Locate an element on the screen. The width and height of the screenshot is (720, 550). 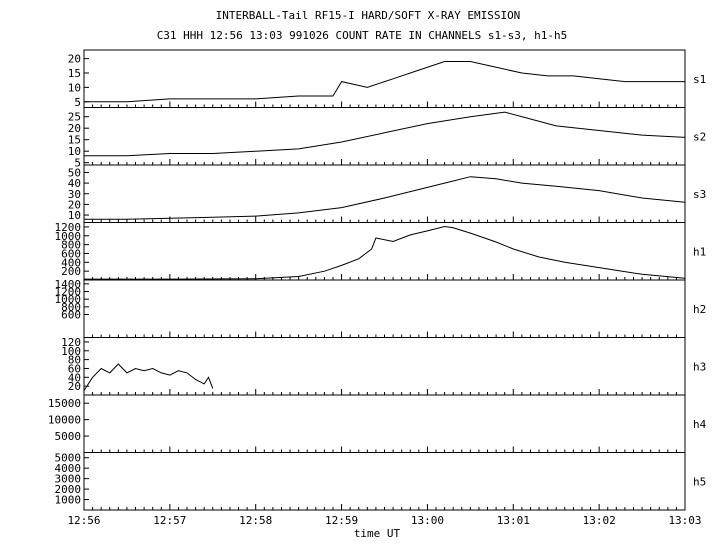
ytick-label-s1-3: 20 is located at coordinates (74, 59).